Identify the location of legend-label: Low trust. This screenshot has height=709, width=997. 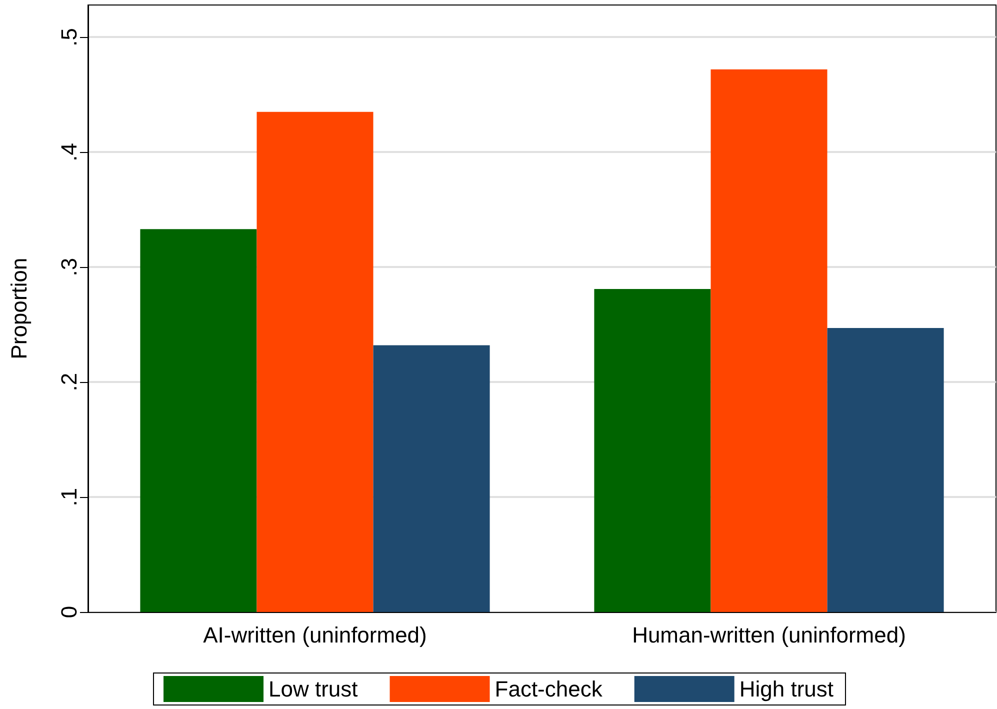
(313, 689).